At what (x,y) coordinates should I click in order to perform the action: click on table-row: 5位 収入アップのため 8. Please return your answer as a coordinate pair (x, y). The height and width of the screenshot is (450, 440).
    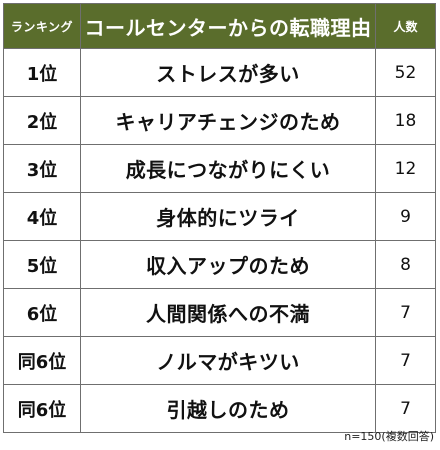
    Looking at the image, I should click on (219, 264).